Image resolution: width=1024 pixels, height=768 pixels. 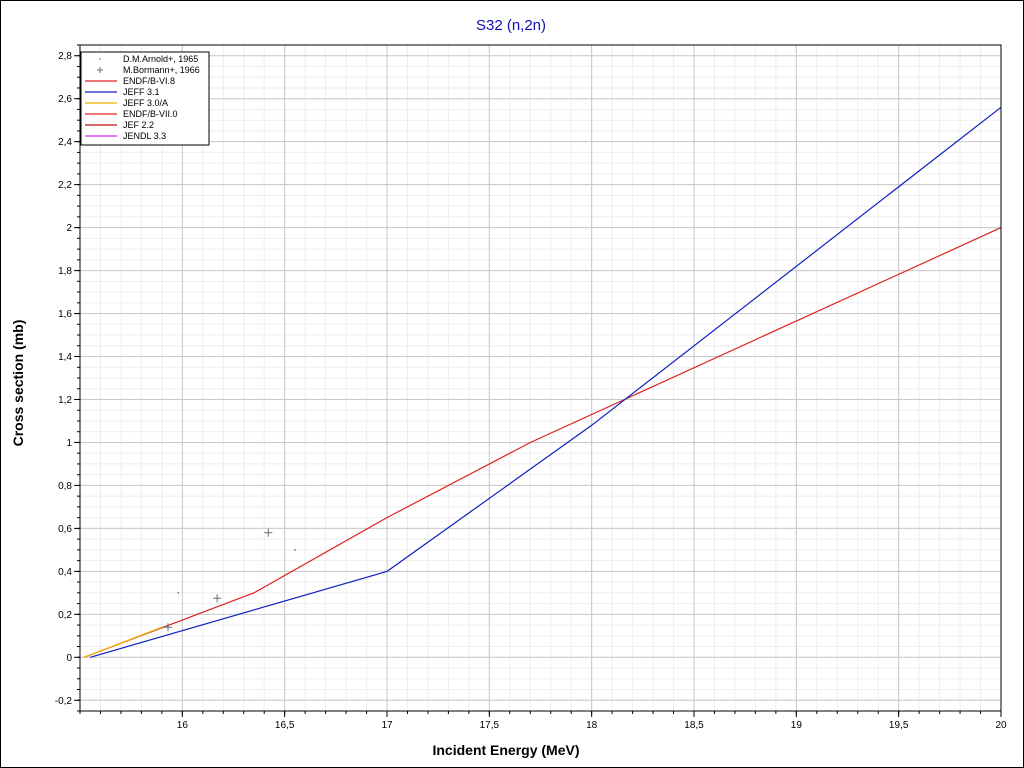 What do you see at coordinates (65, 615) in the screenshot?
I see `y-tick-label: 0,2` at bounding box center [65, 615].